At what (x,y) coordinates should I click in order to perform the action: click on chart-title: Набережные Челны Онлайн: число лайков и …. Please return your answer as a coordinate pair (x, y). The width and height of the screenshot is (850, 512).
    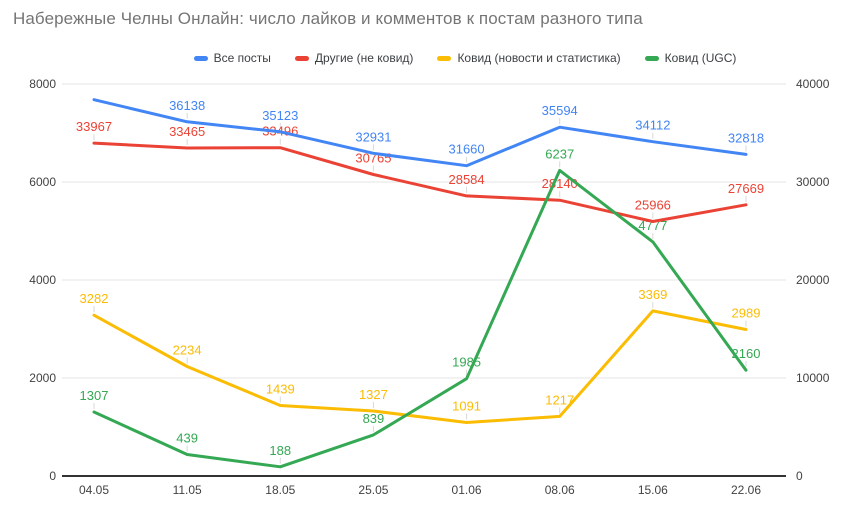
    Looking at the image, I should click on (328, 18).